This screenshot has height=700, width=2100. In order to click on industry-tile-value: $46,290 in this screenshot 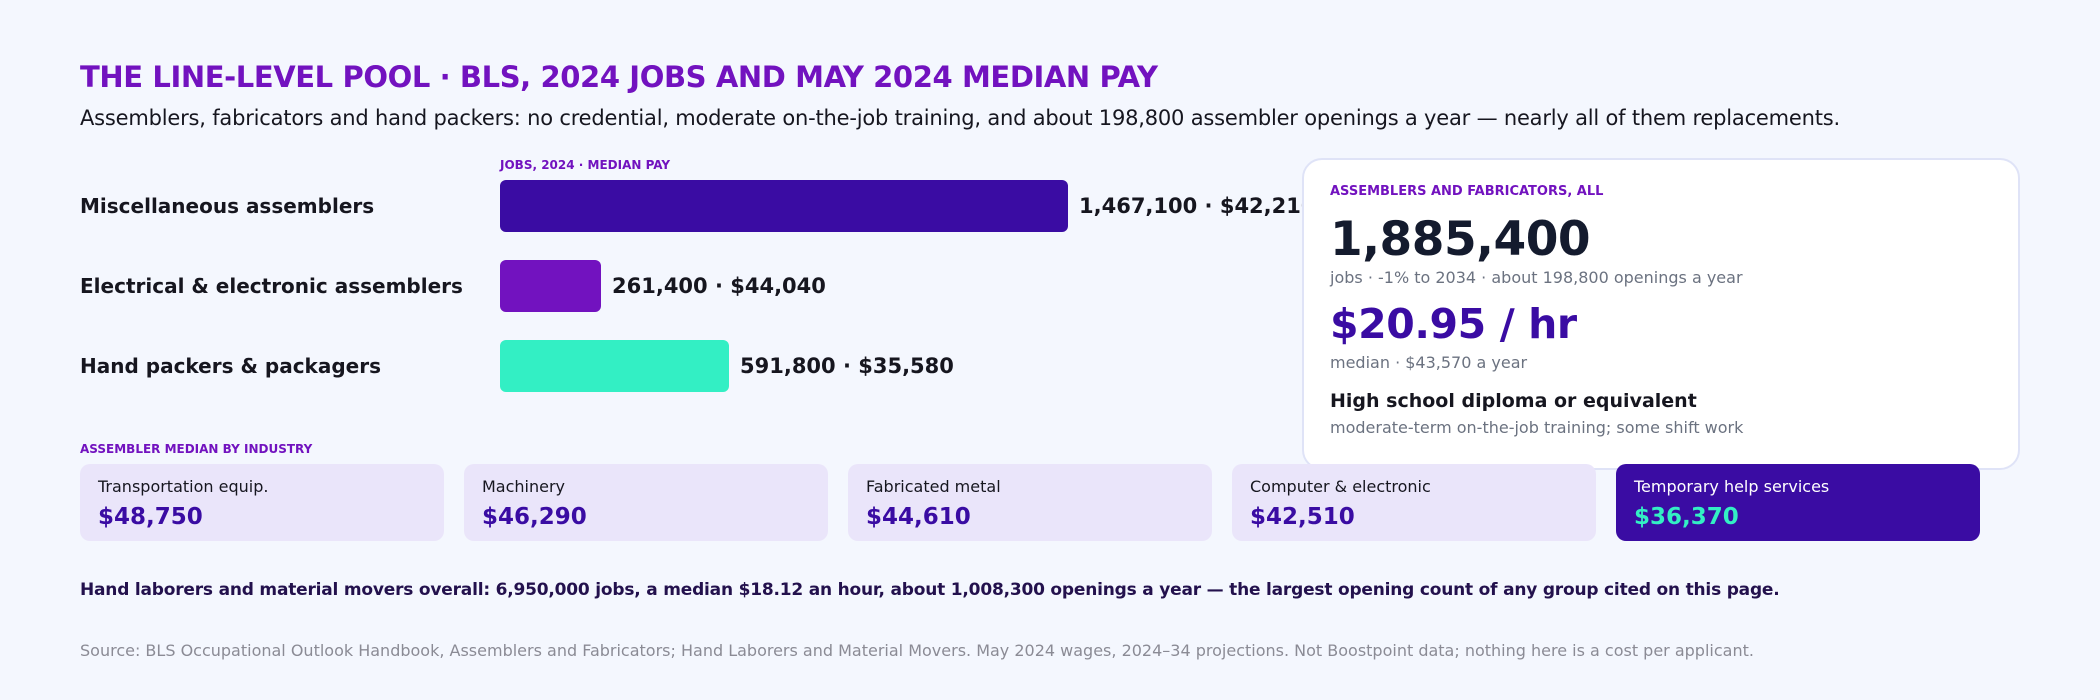, I will do `click(534, 517)`.